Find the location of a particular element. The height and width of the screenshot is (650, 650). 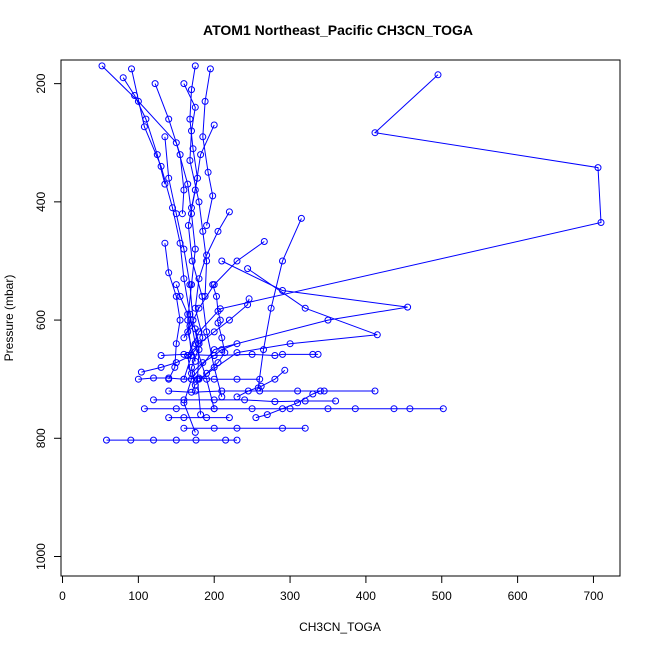

x-tick-label: 300 is located at coordinates (290, 596).